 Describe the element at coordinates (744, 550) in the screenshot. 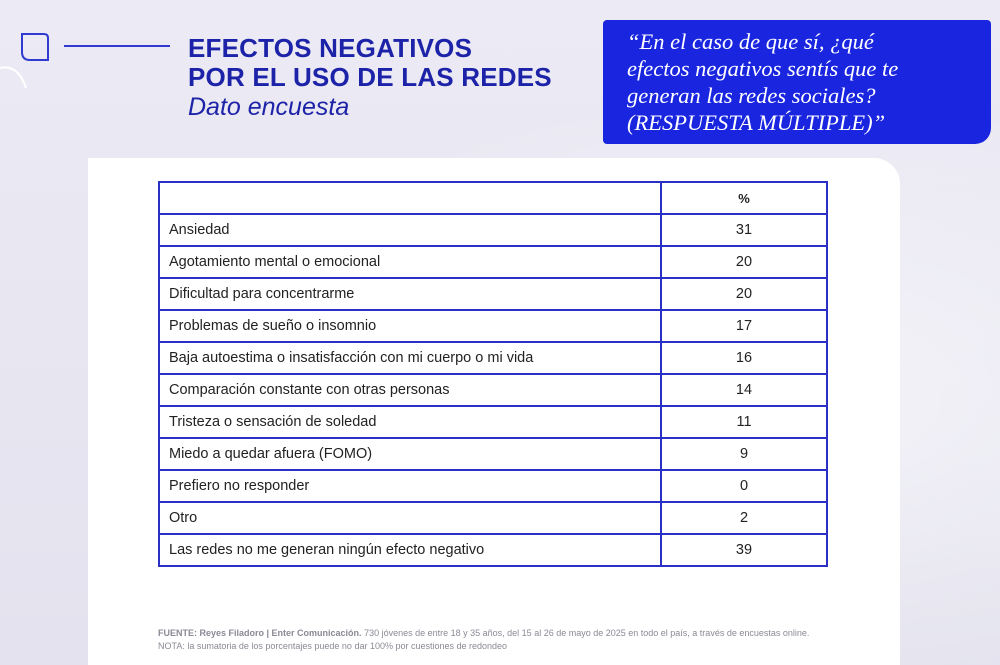

I see `row-value: 39` at that location.